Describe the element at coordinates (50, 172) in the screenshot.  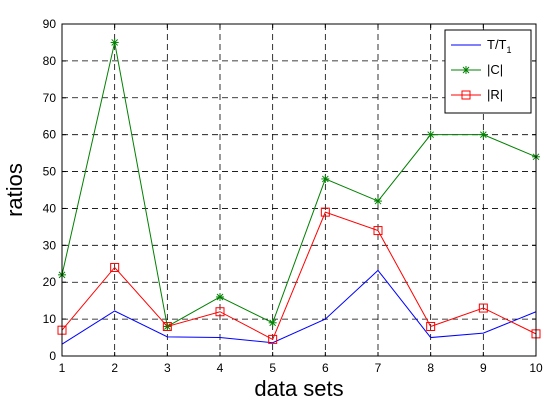
I see `y-tick-label: 50` at that location.